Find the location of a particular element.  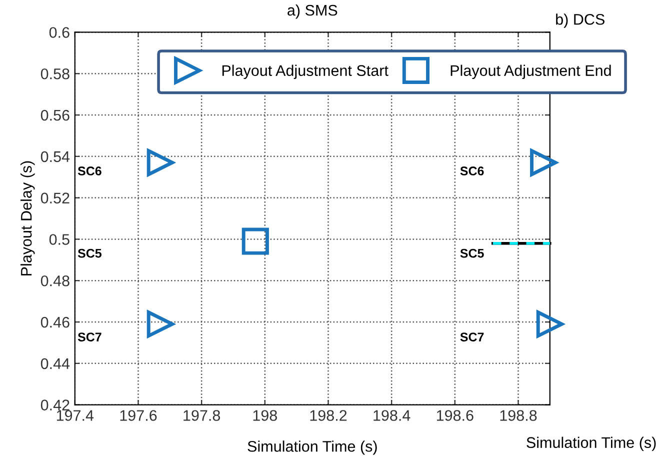

y-tick-label: 0.56 is located at coordinates (55, 115).